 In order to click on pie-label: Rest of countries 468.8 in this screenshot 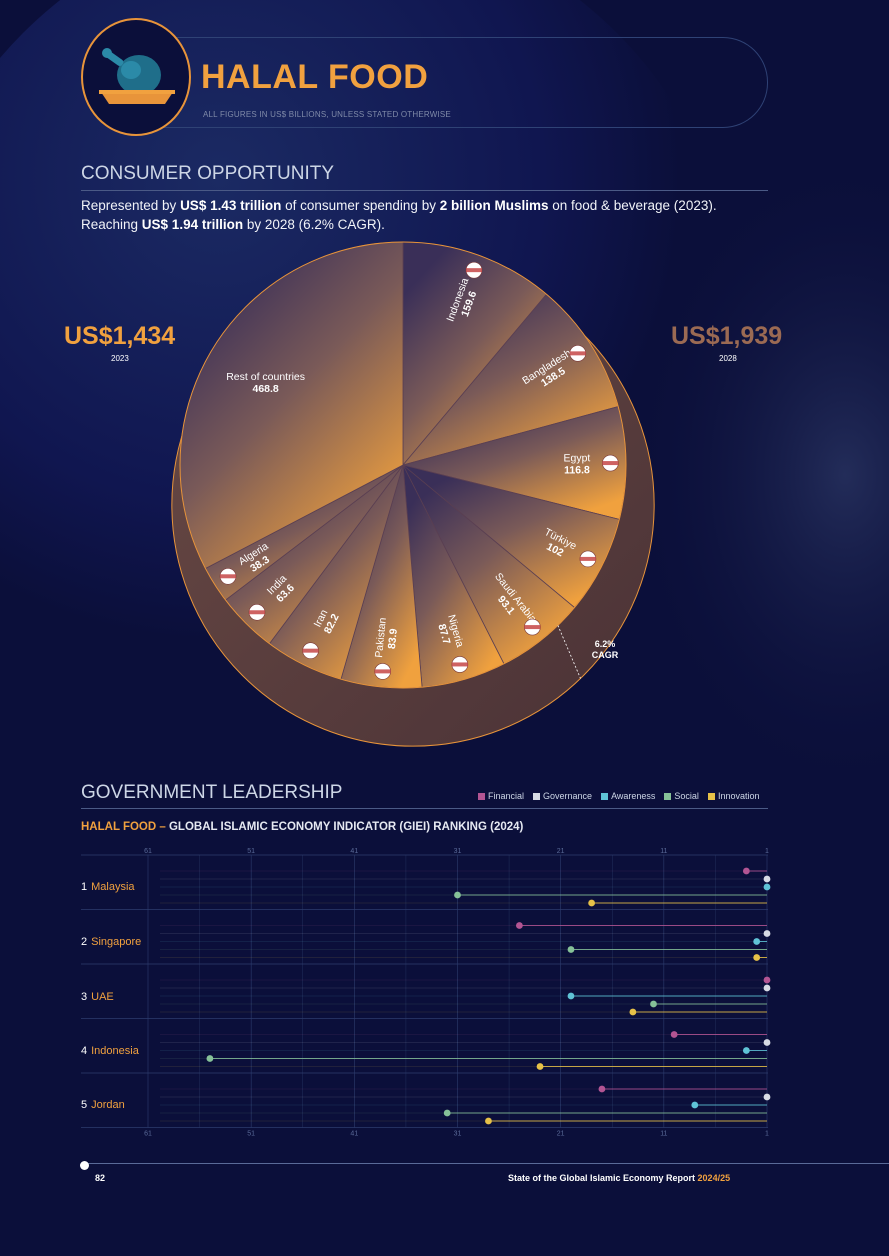, I will do `click(265, 383)`.